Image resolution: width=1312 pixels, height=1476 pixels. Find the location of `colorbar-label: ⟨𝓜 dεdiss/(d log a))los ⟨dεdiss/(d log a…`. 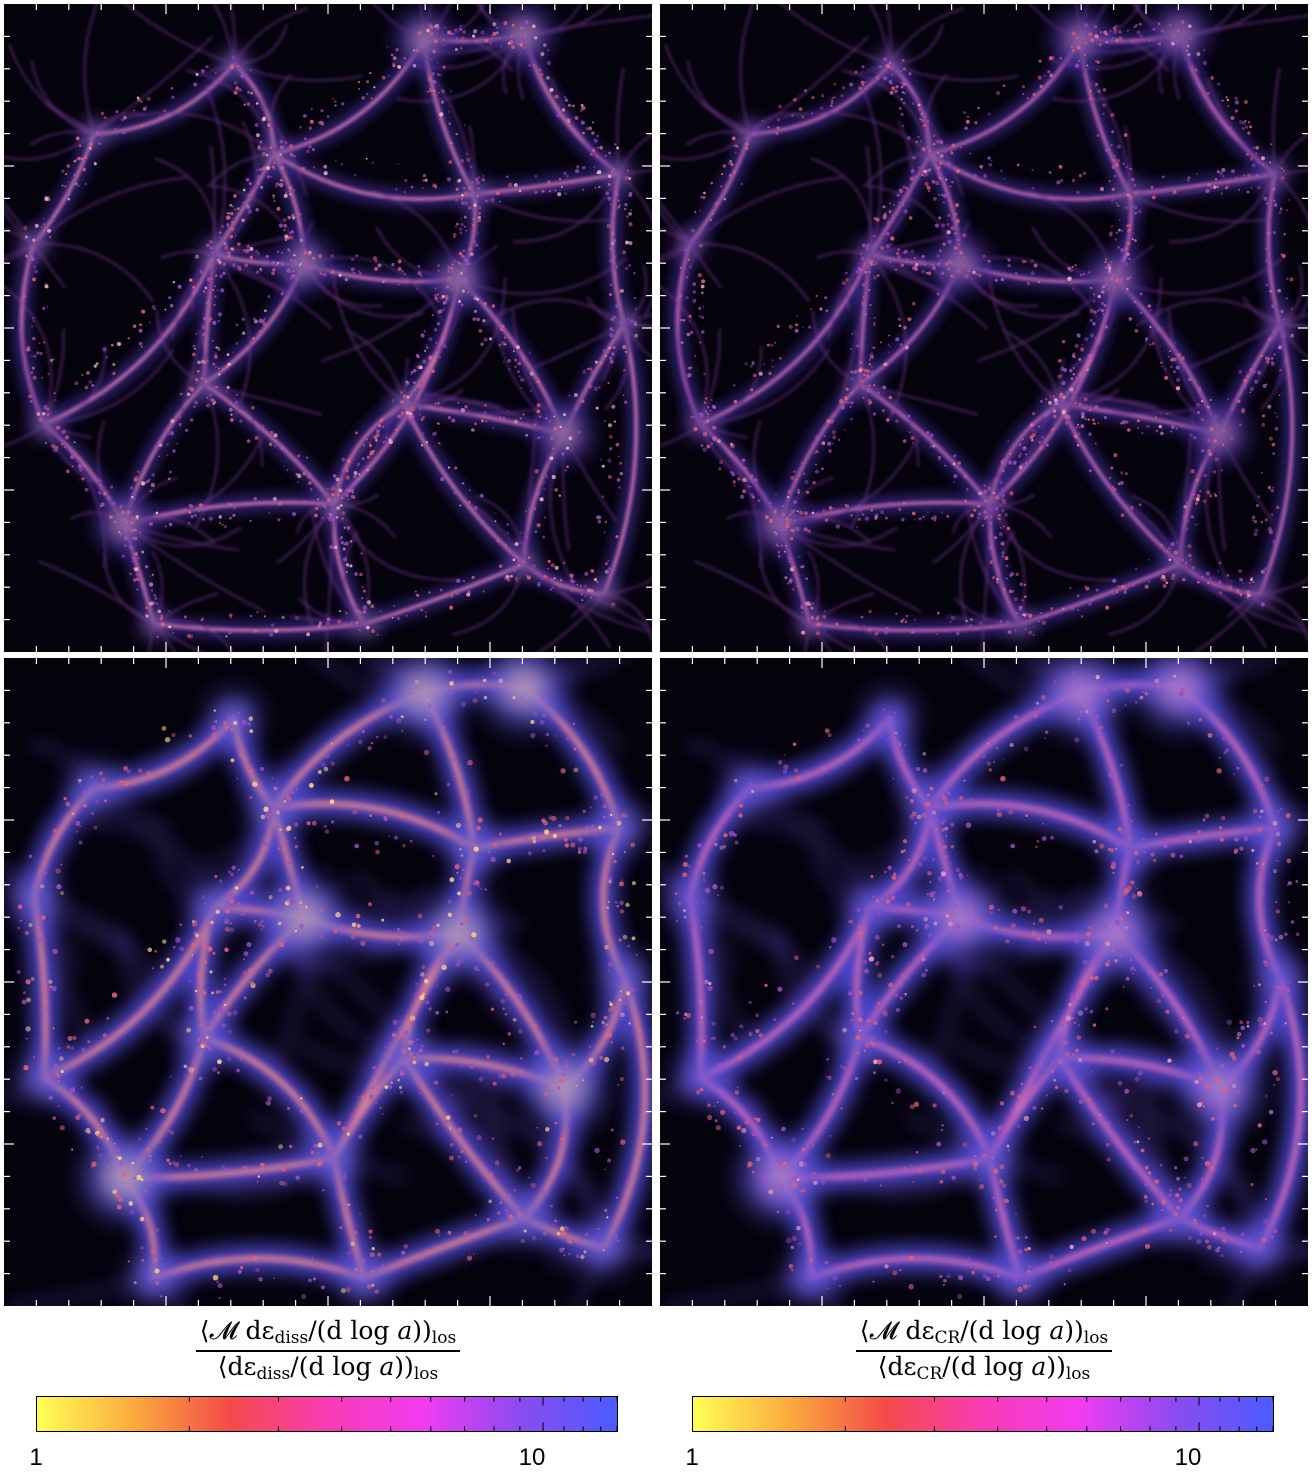

colorbar-label: ⟨𝓜 dεdiss/(d log a))los ⟨dεdiss/(d log a… is located at coordinates (328, 1350).